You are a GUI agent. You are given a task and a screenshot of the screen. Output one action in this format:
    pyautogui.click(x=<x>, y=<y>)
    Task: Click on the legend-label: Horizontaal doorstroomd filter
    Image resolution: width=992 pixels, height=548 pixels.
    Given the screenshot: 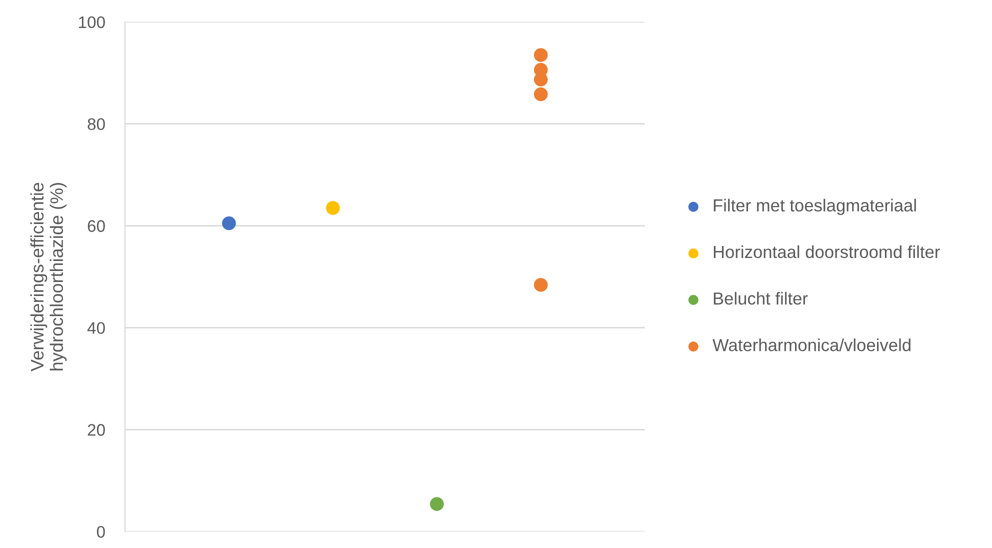 What is the action you would take?
    pyautogui.click(x=827, y=251)
    